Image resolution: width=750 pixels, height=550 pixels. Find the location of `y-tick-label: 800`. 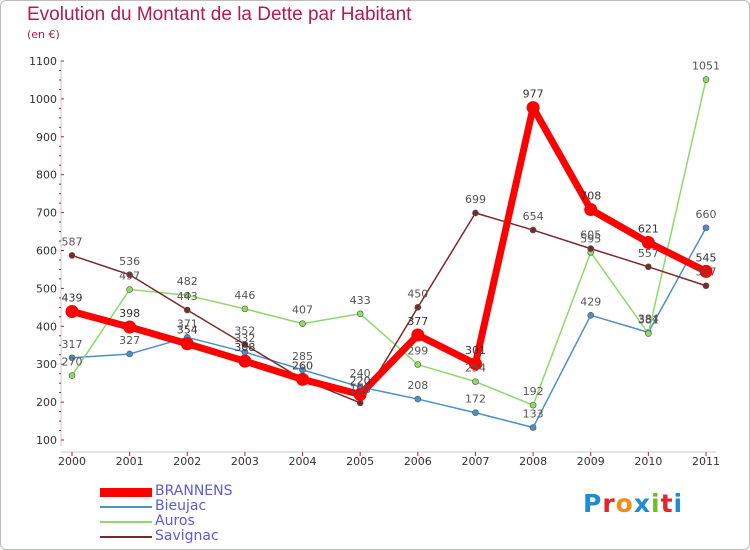

y-tick-label: 800 is located at coordinates (46, 175).